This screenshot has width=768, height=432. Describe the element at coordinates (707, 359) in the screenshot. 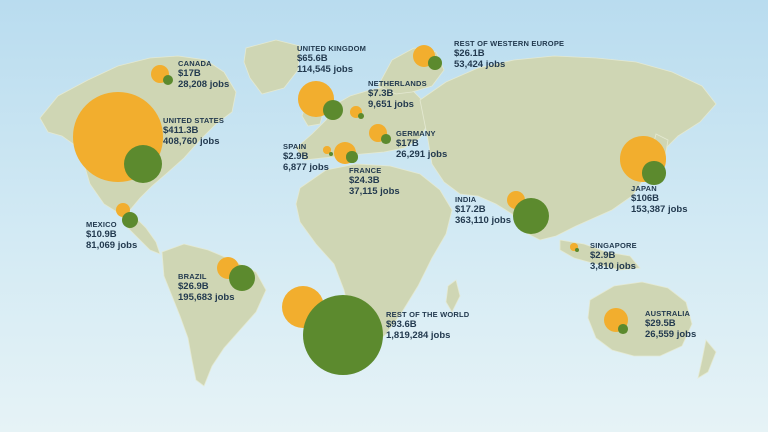

I see `new-zealand-landmass` at that location.